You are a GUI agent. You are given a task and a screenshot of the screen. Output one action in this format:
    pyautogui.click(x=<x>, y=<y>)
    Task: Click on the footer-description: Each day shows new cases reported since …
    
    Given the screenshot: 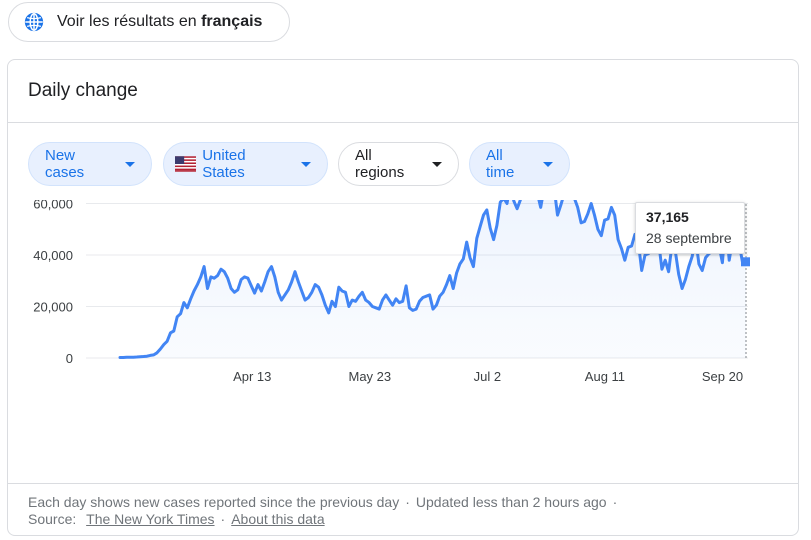 What is the action you would take?
    pyautogui.click(x=214, y=502)
    